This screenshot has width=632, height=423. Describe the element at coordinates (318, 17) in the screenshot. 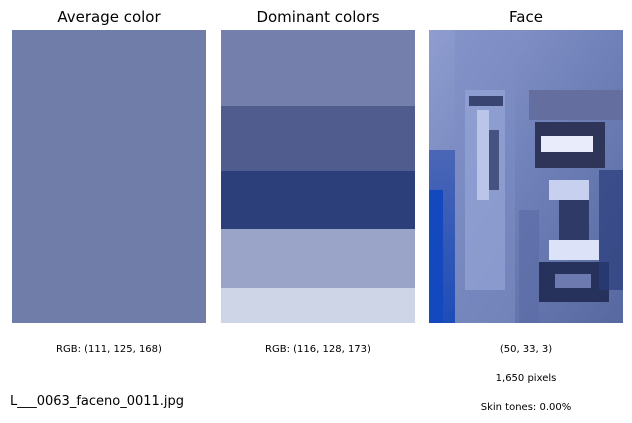

I see `dominant-colors-title: Dominant colors` at that location.